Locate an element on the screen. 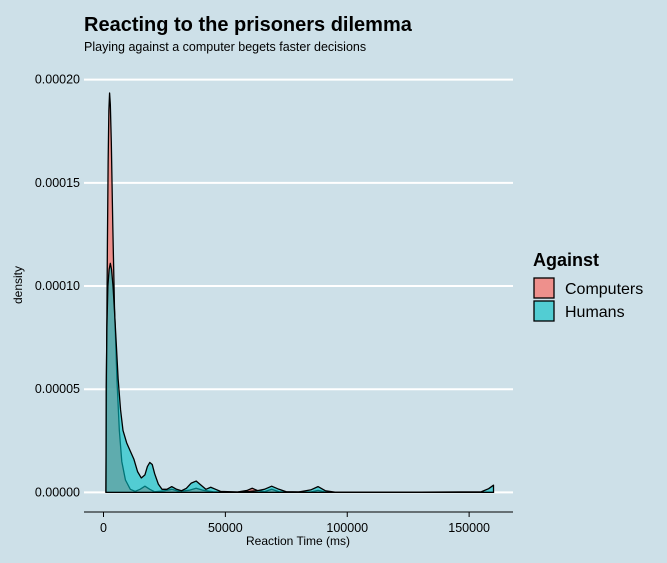  chart-title: Reacting to the prisoners dilemma is located at coordinates (248, 25).